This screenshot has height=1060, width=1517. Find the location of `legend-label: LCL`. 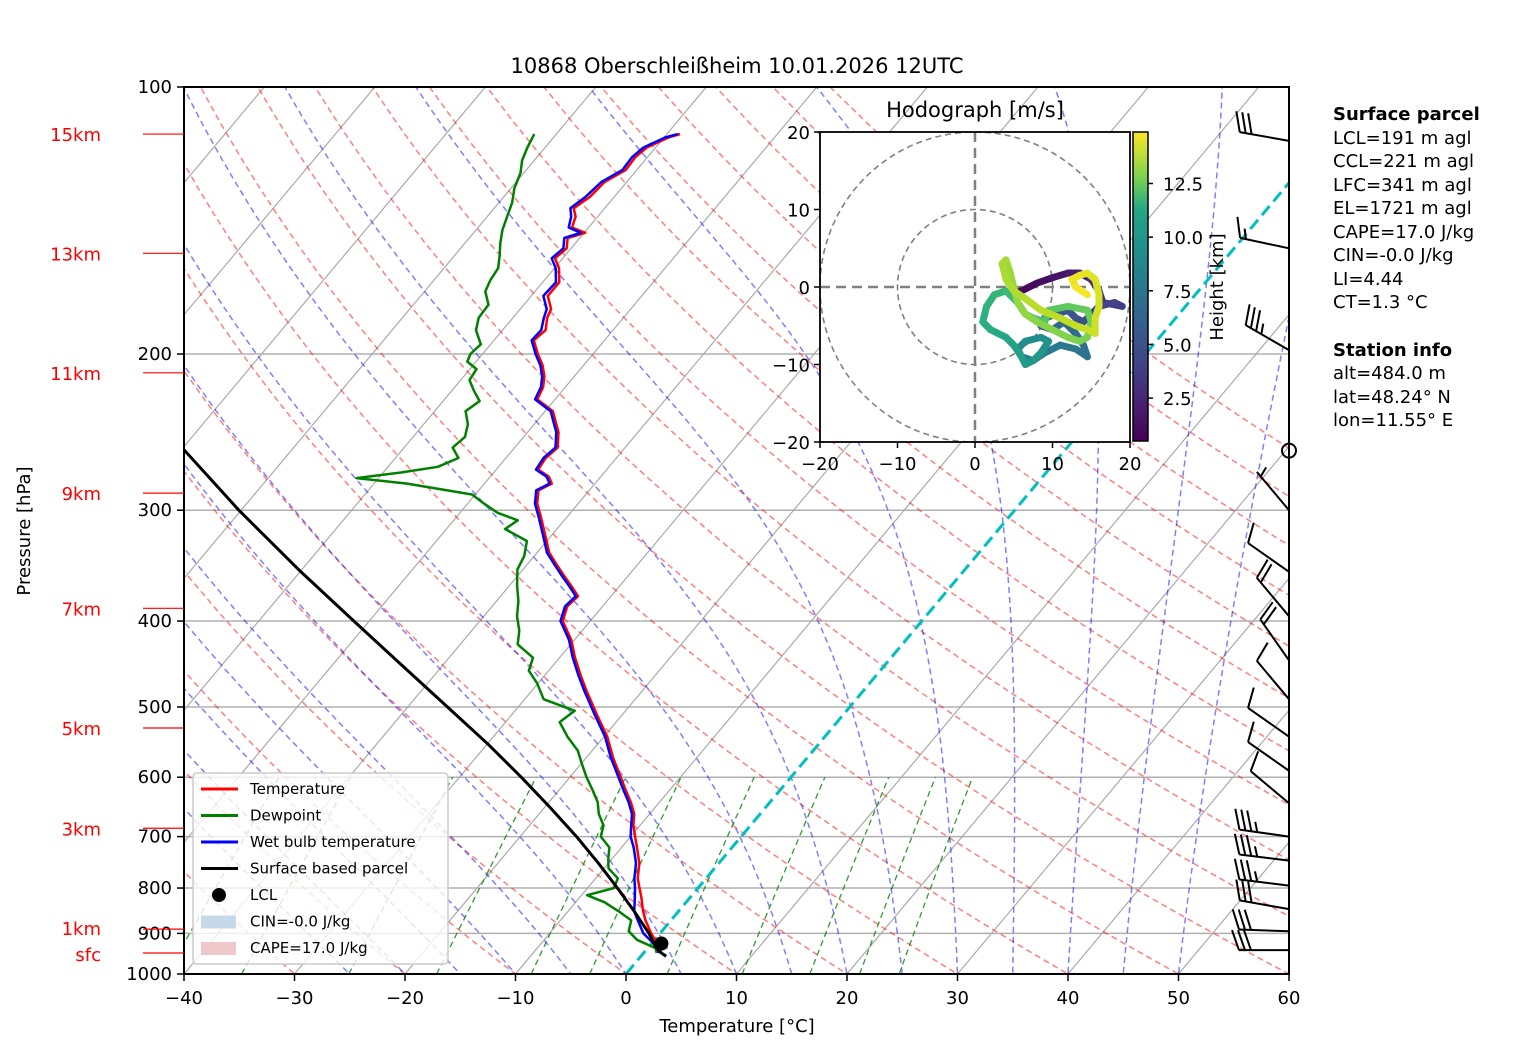

legend-label: LCL is located at coordinates (264, 895).